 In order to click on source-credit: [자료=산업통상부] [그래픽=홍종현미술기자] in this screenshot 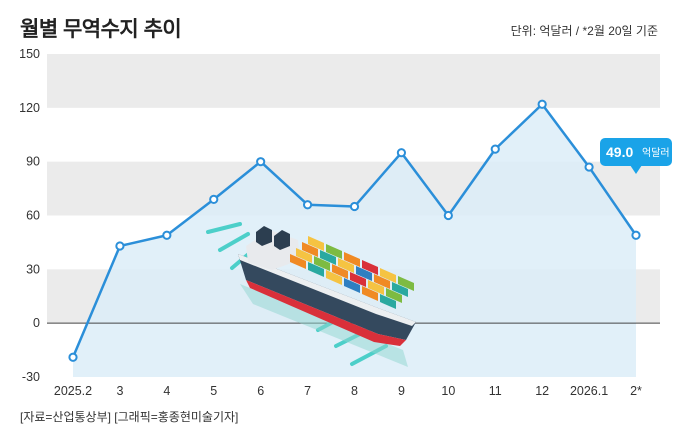, I will do `click(129, 417)`.